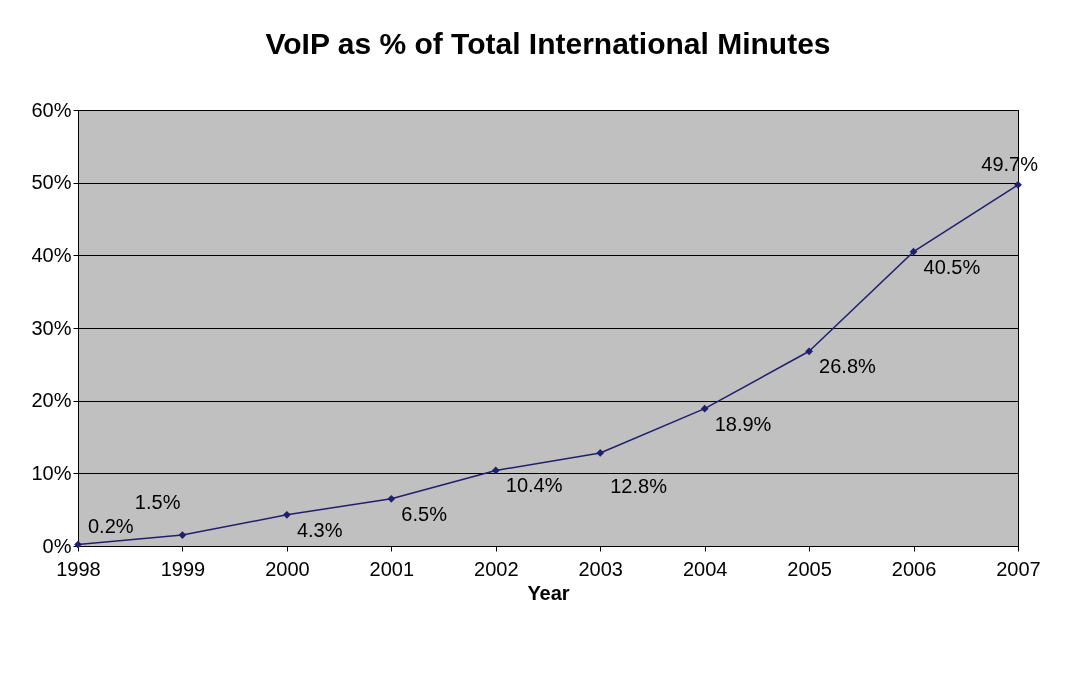 The height and width of the screenshot is (700, 1086). I want to click on x-tick-label: 1999, so click(183, 568).